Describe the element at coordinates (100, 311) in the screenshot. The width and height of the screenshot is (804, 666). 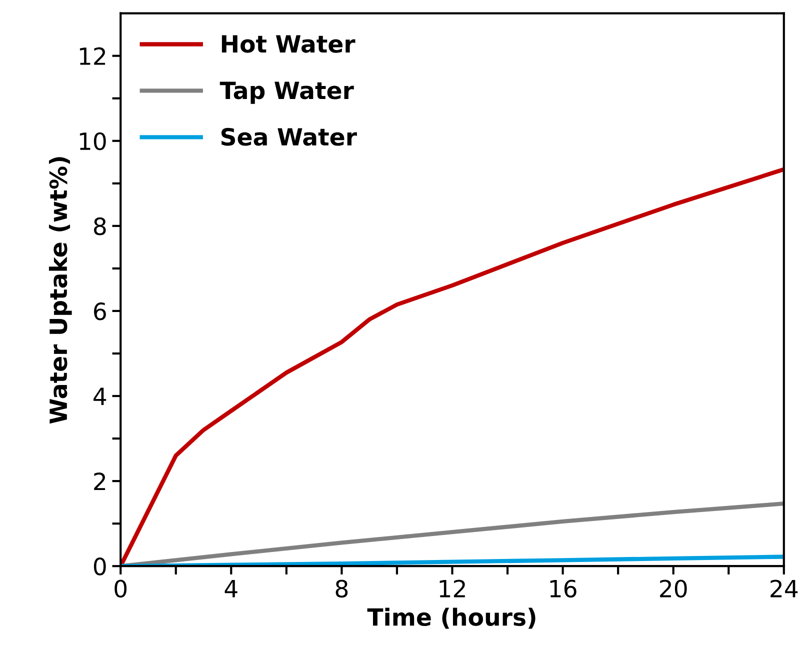
I see `y-tick-label: 6` at that location.